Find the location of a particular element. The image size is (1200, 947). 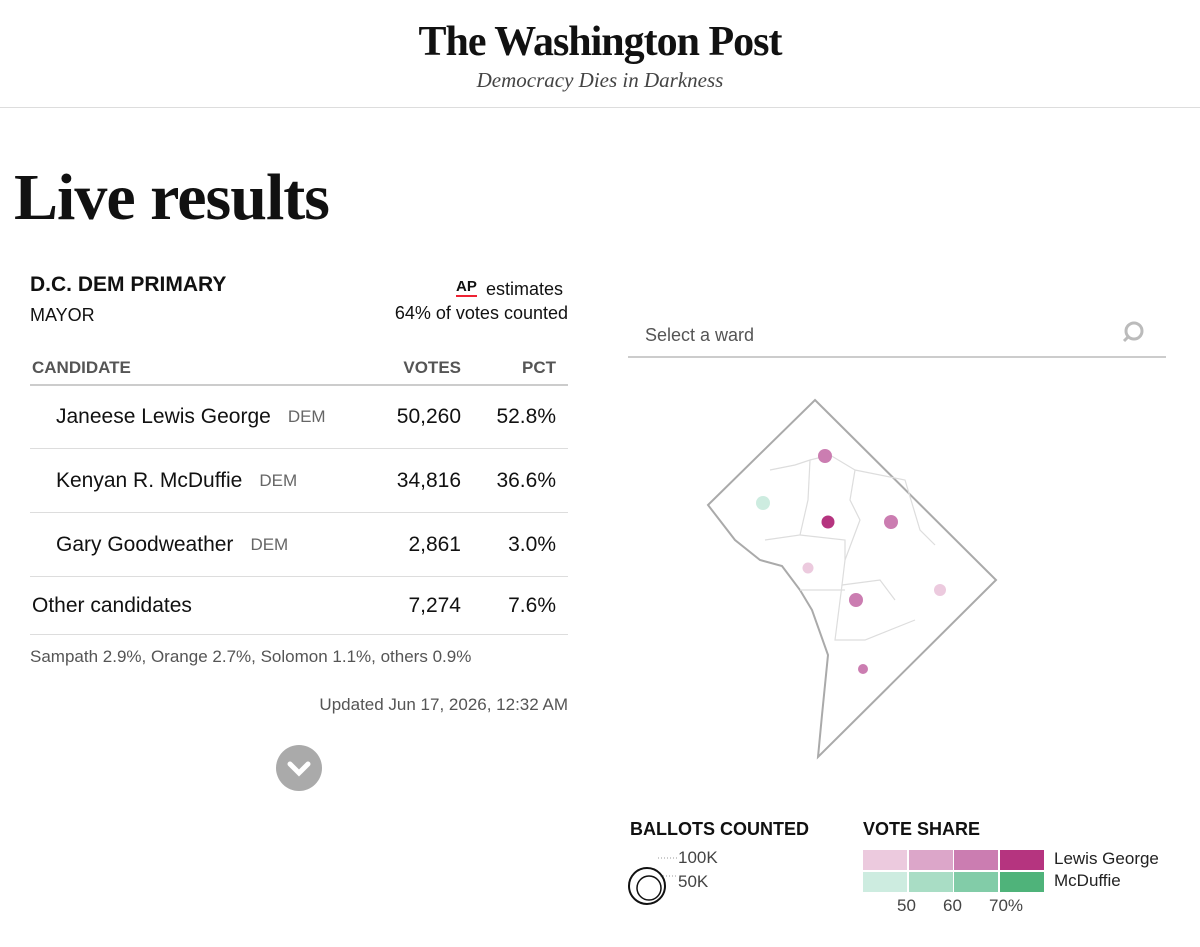

race-name: D.C. DEM PRIMARY is located at coordinates (128, 284).